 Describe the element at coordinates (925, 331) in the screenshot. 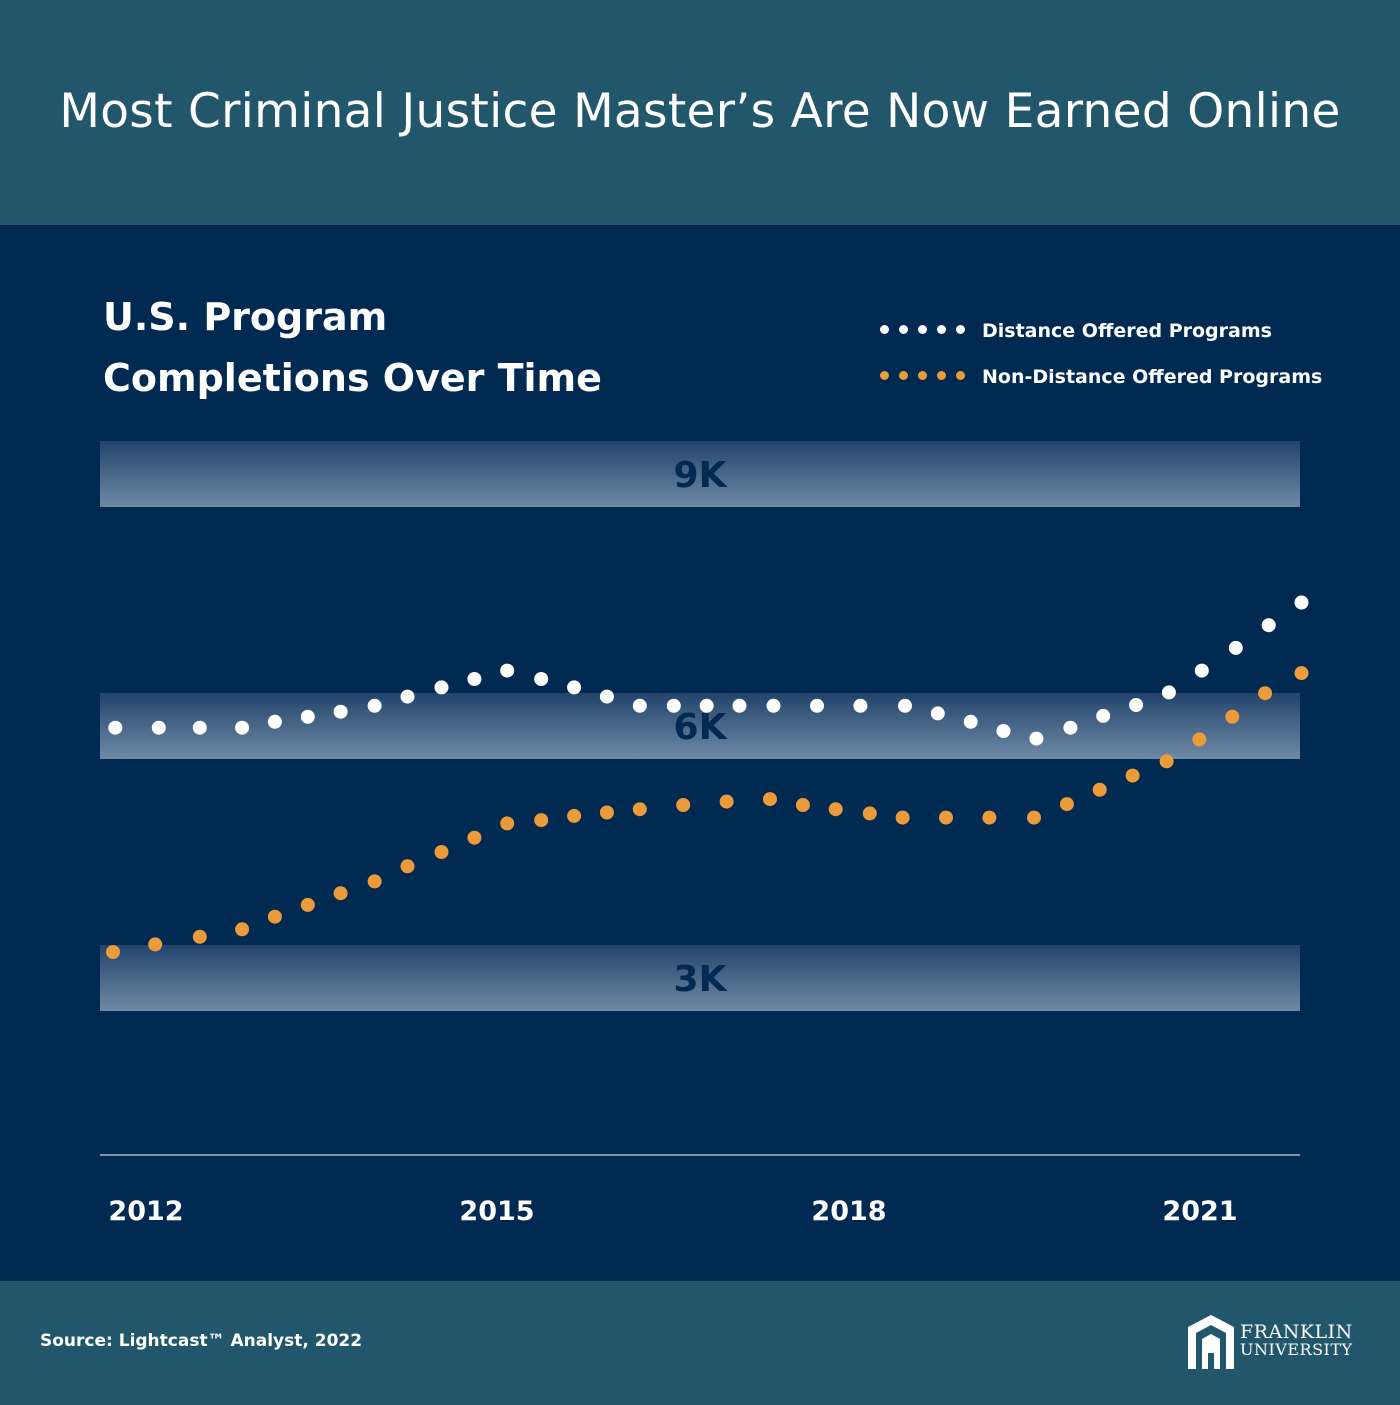

I see `legend-swatch-distance` at that location.